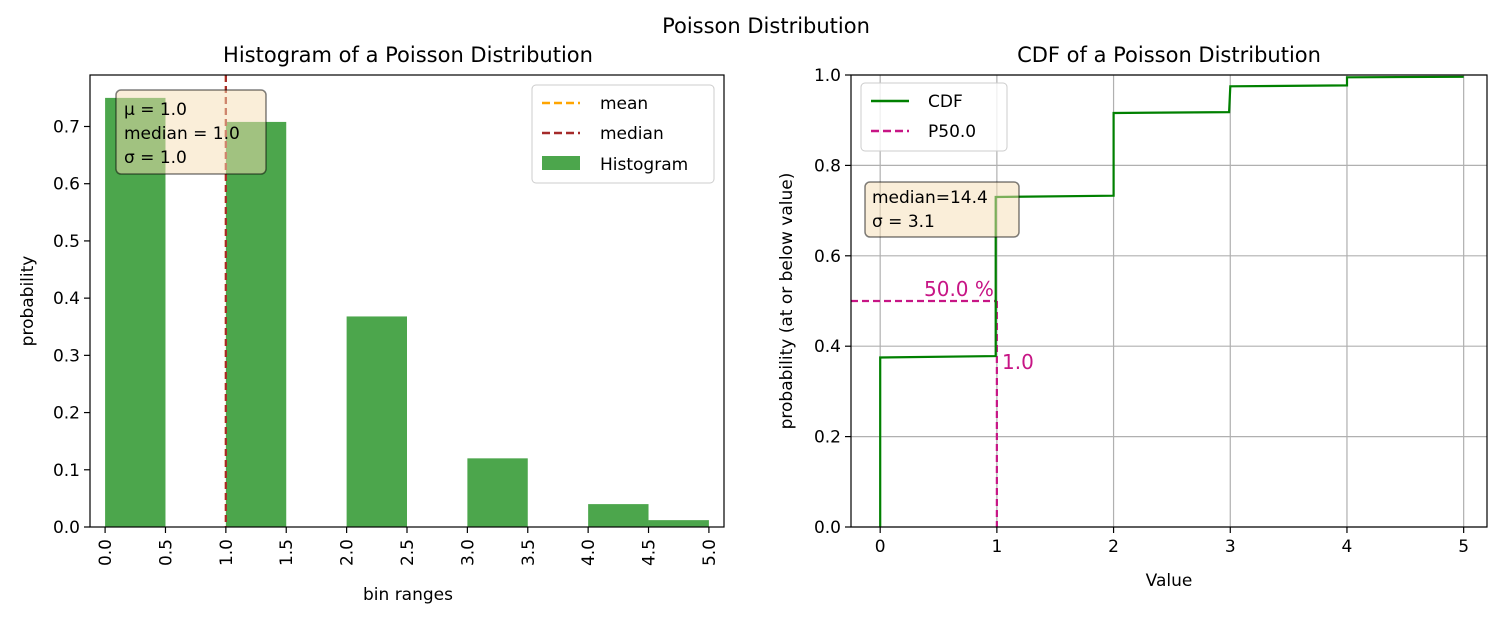 The height and width of the screenshot is (619, 1501). What do you see at coordinates (827, 76) in the screenshot?
I see `cdf-y-tick-label: 1.0` at bounding box center [827, 76].